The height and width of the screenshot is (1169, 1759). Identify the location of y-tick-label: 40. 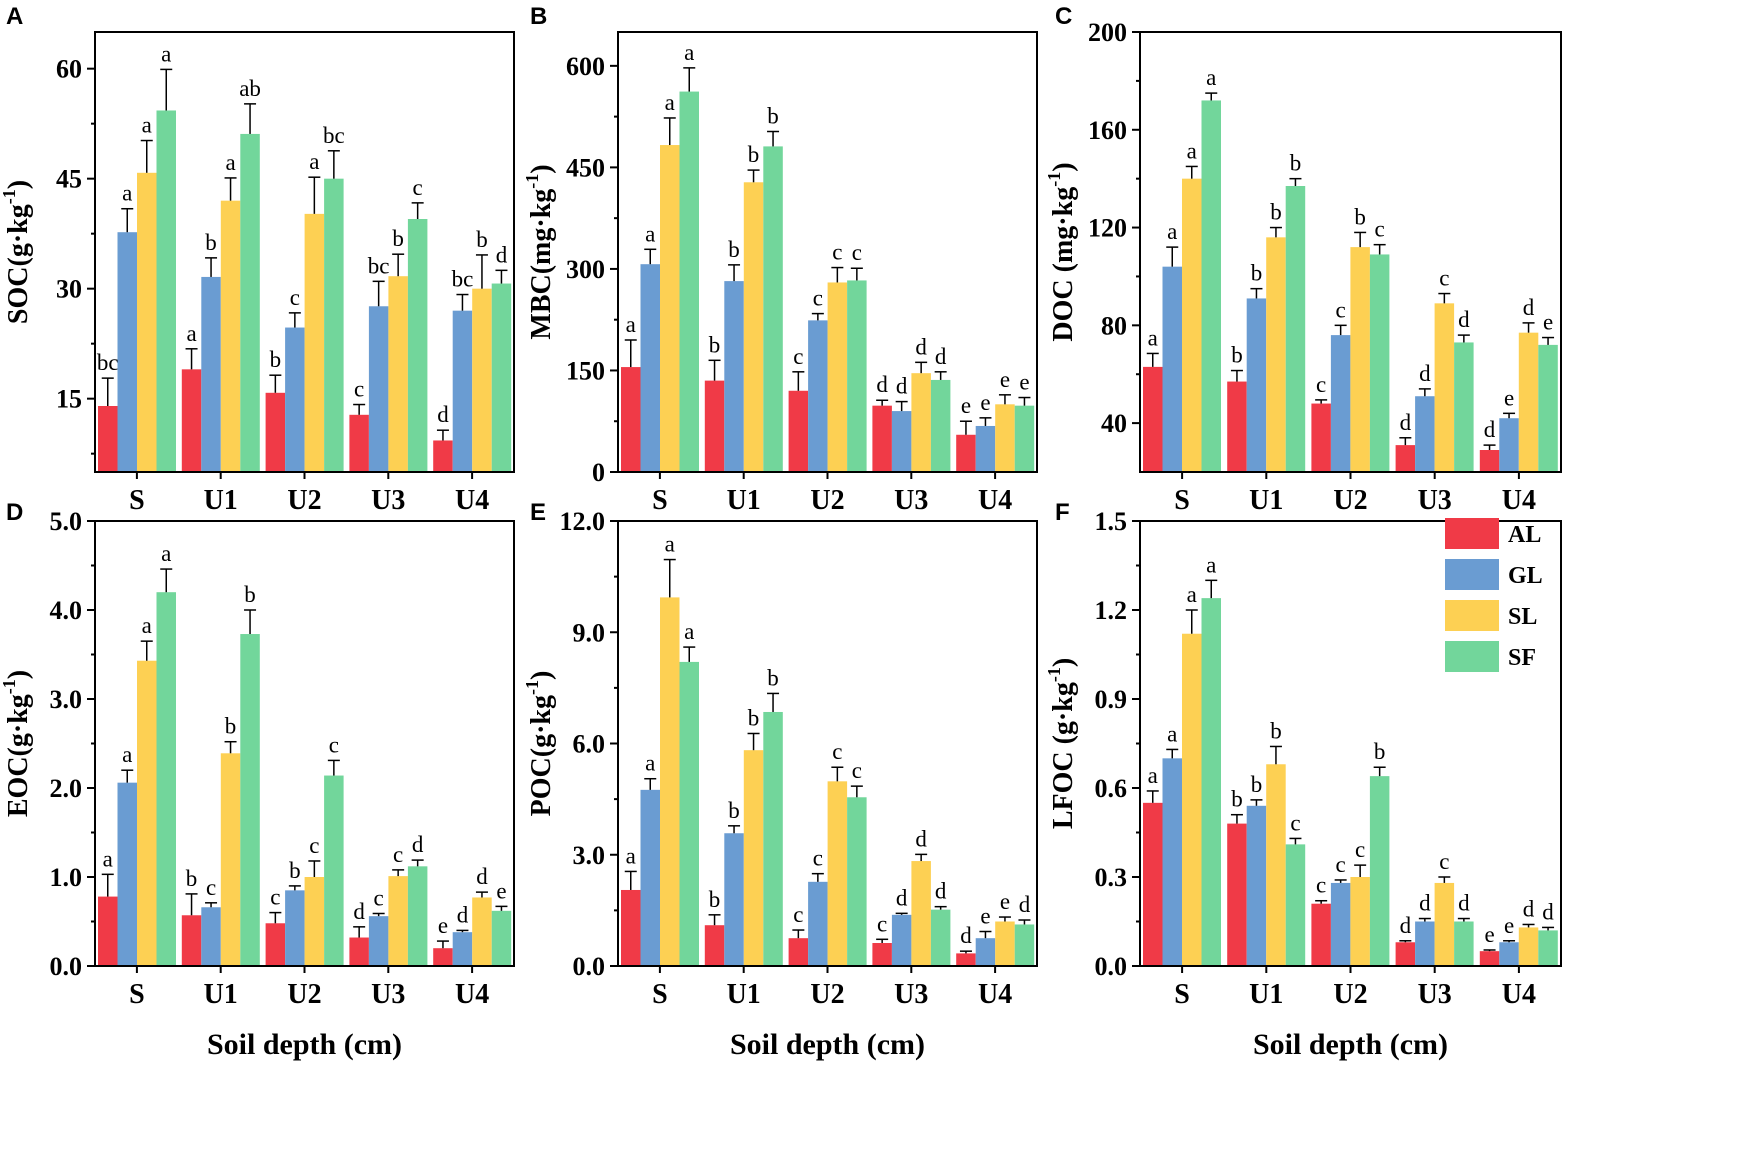
(1114, 423).